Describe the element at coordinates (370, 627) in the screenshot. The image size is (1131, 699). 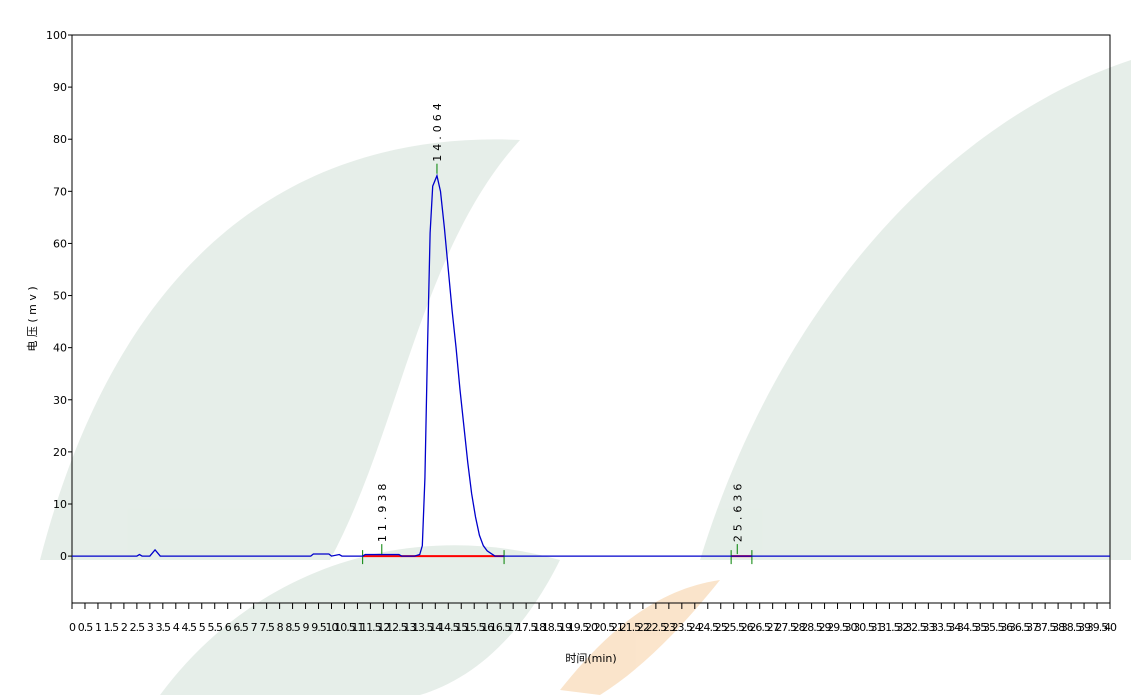
I see `x-tick-label: 11.5` at that location.